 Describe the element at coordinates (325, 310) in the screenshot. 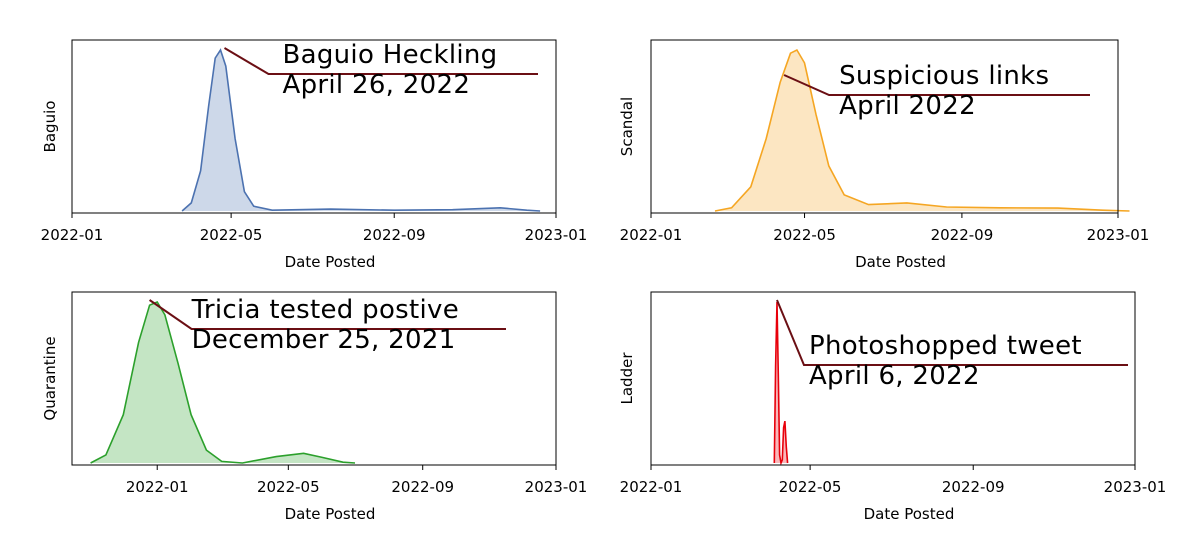

I see `annotation-text: Tricia tested postive` at that location.